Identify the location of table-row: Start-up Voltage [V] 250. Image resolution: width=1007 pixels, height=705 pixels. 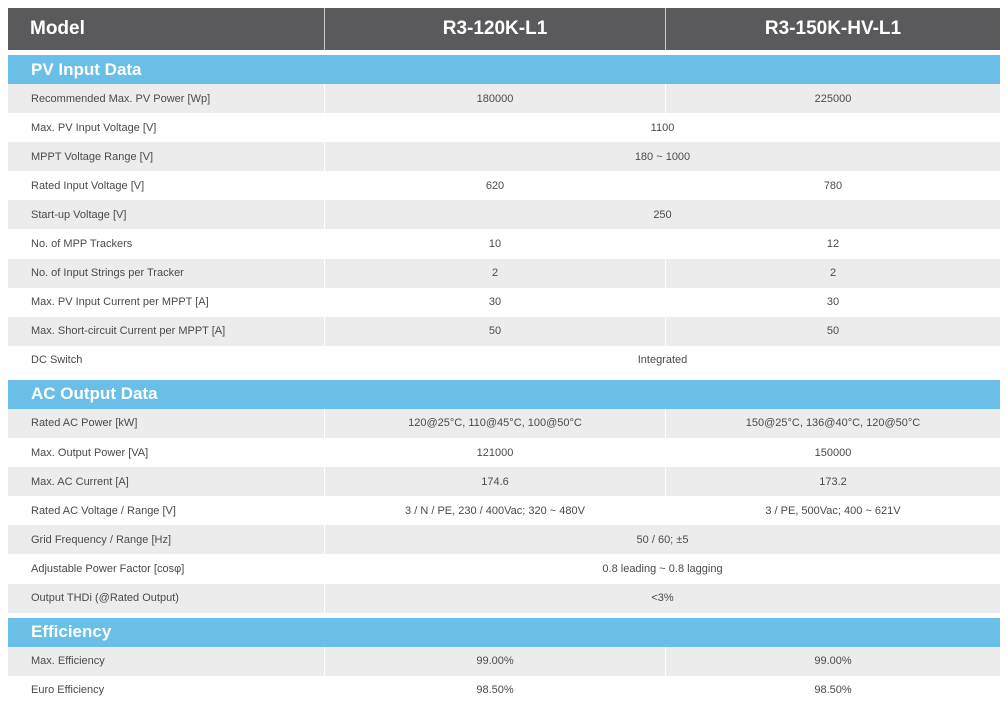
(504, 215).